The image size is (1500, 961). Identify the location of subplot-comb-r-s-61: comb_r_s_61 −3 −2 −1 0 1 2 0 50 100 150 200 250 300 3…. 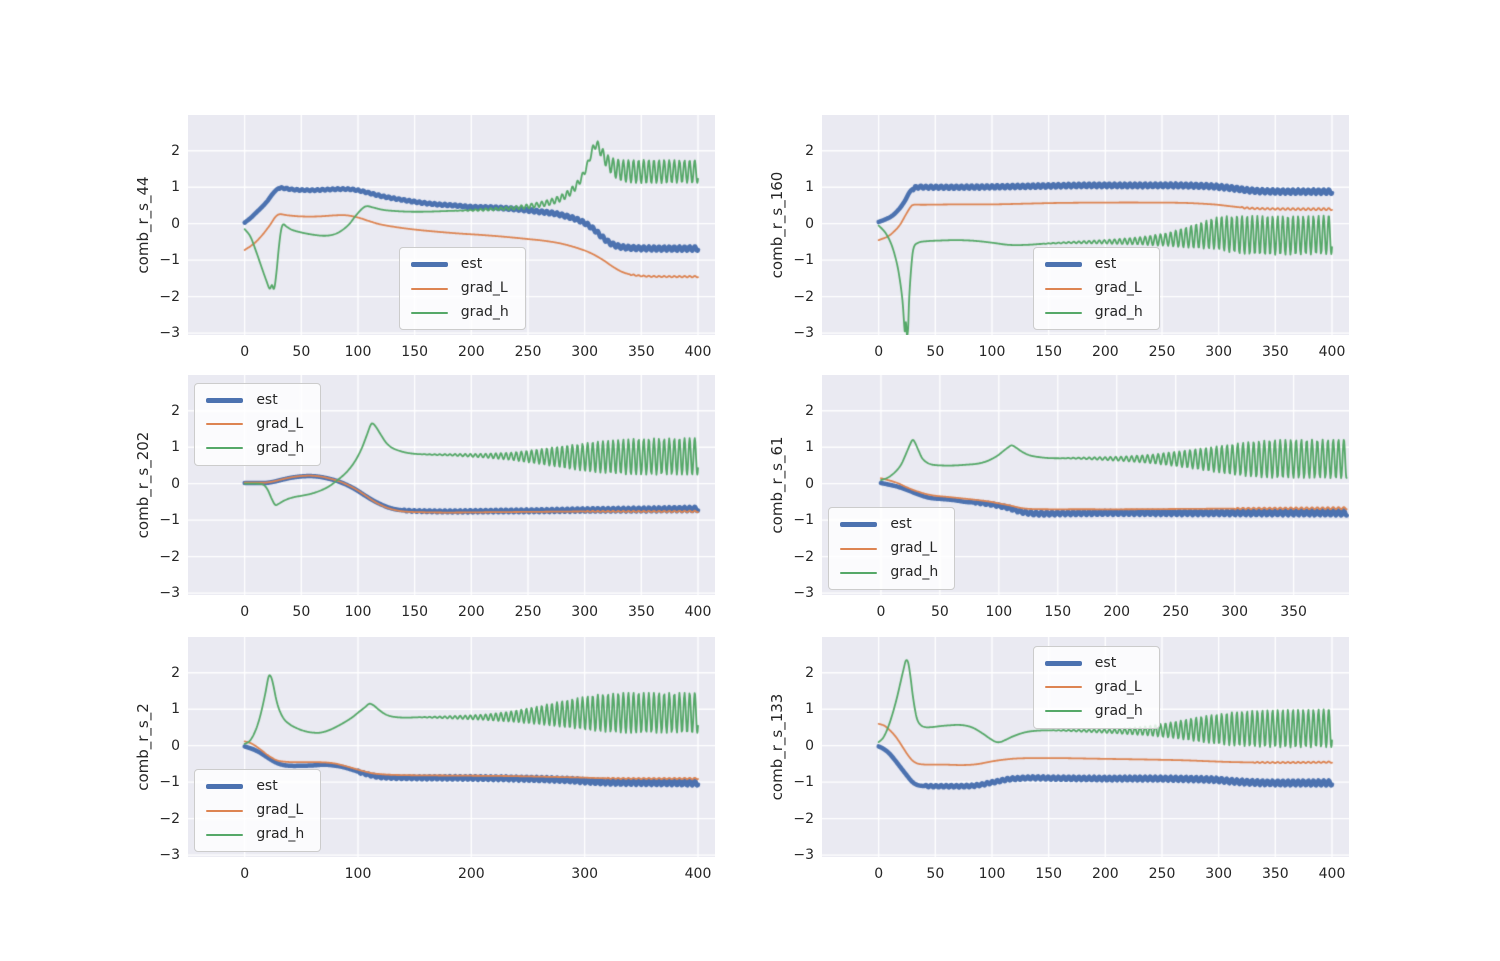
(1058, 497).